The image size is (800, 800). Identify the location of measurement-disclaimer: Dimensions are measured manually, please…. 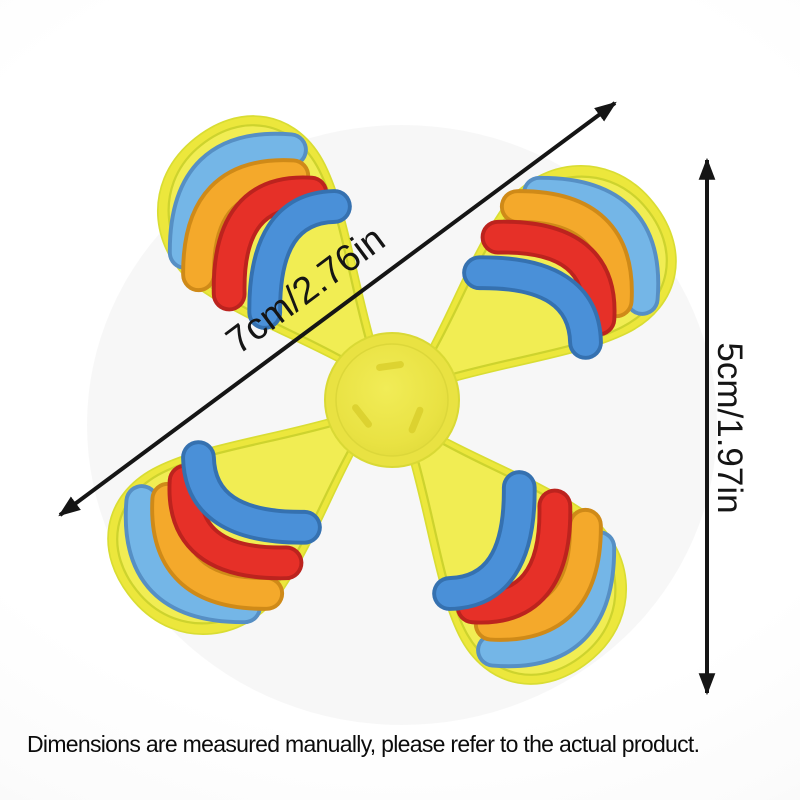
(363, 744).